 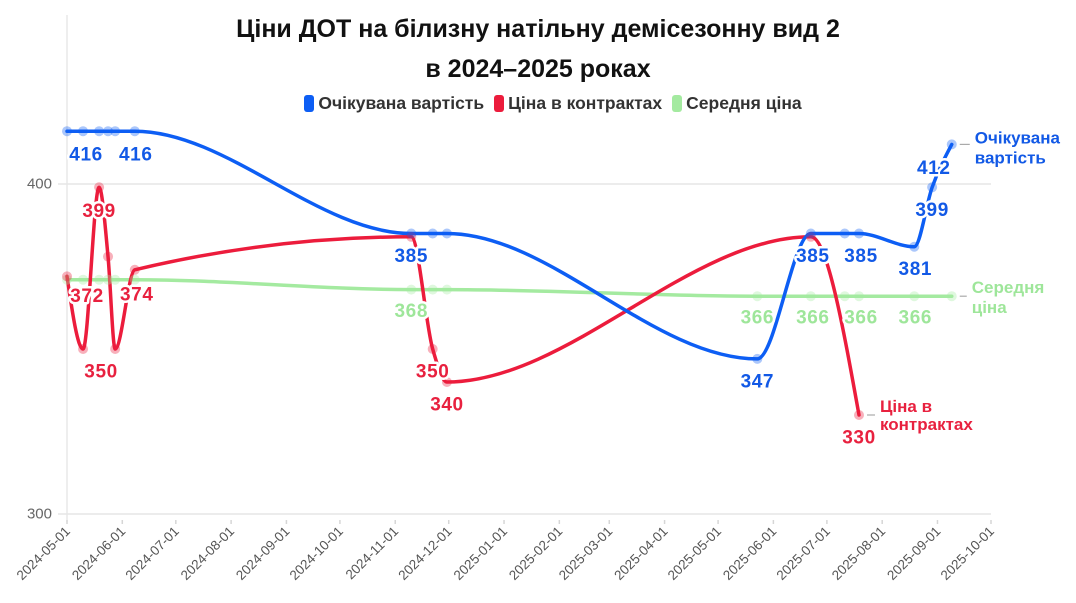 What do you see at coordinates (926, 424) in the screenshot?
I see `end-label-line: контрактах` at bounding box center [926, 424].